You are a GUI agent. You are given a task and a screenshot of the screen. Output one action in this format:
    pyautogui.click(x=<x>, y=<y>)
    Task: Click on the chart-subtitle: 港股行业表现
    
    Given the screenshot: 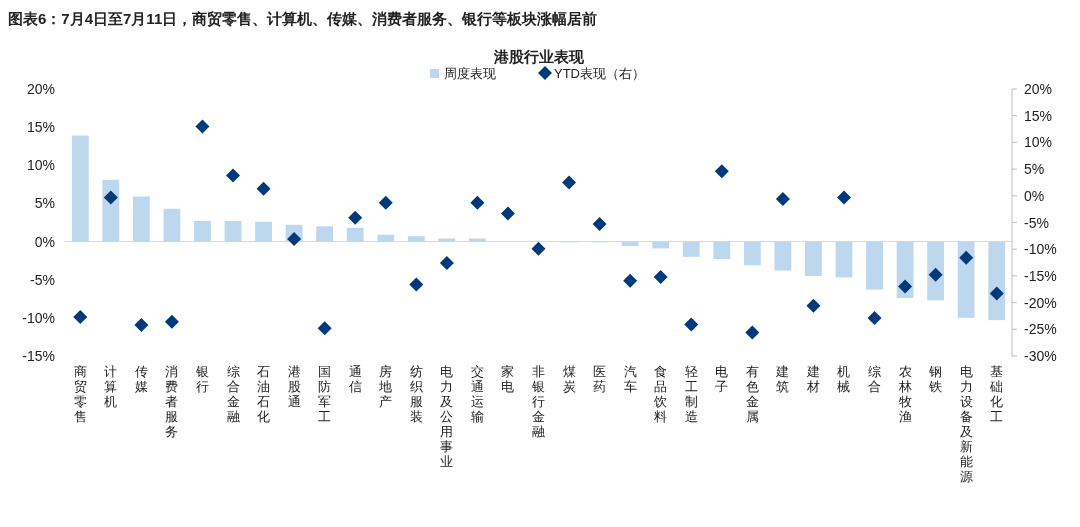 What is the action you would take?
    pyautogui.click(x=538, y=56)
    